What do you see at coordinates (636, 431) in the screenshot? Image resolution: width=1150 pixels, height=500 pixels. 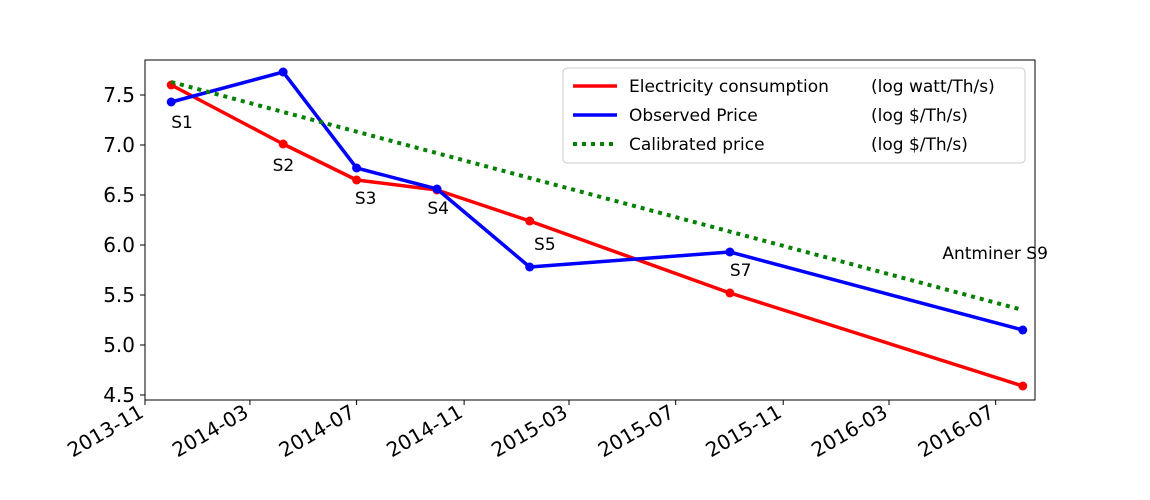 I see `x-tick-label: 2015-07` at bounding box center [636, 431].